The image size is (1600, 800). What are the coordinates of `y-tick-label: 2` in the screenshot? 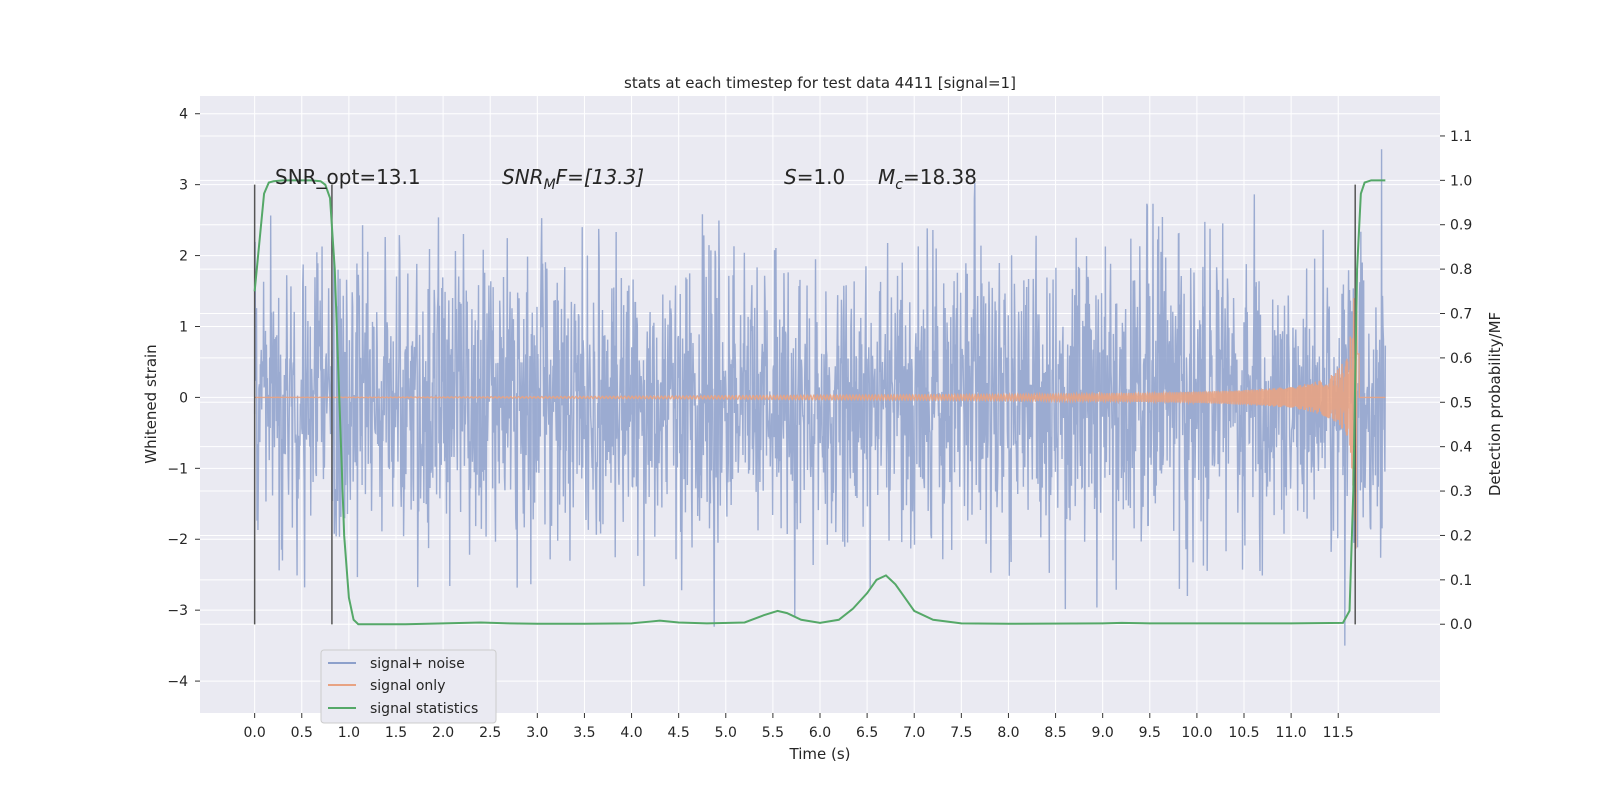 It's located at (183, 257).